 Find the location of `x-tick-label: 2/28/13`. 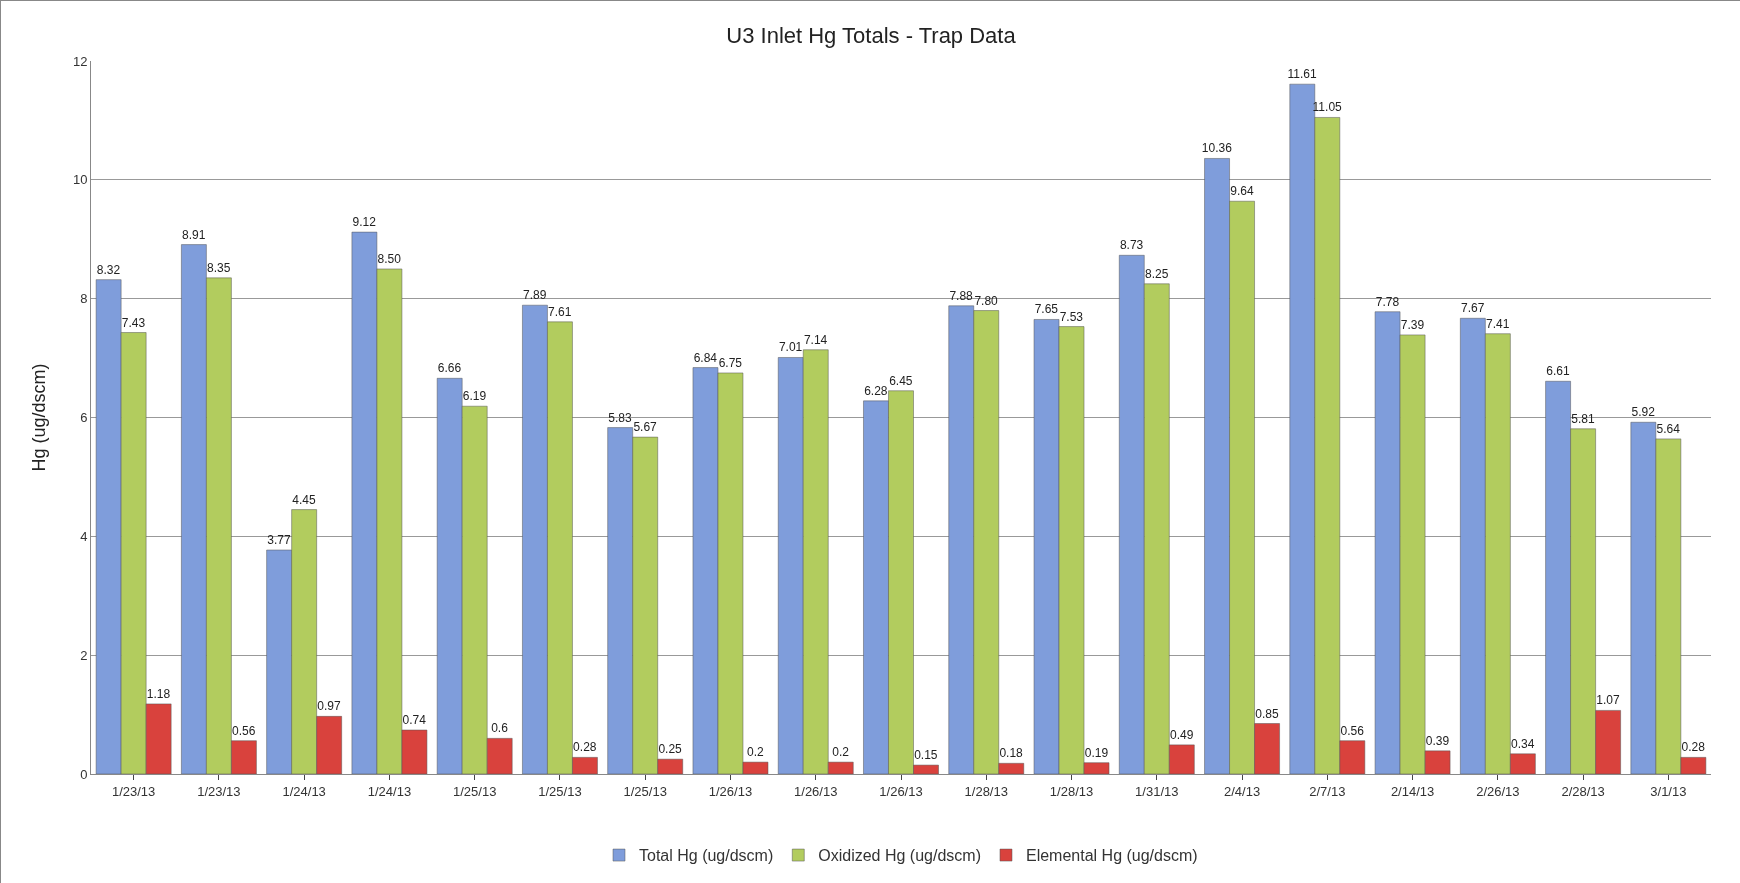

x-tick-label: 2/28/13 is located at coordinates (1583, 791).